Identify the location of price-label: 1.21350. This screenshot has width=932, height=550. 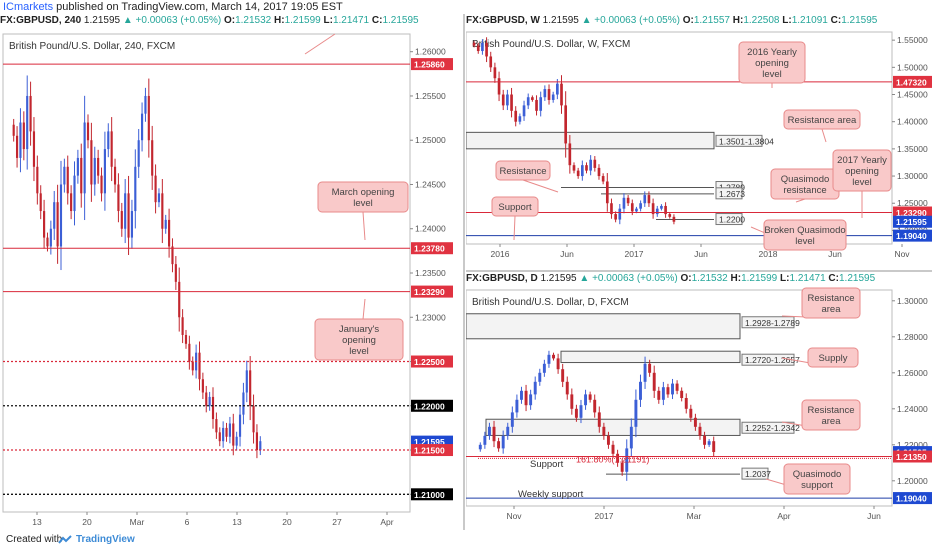
(911, 457).